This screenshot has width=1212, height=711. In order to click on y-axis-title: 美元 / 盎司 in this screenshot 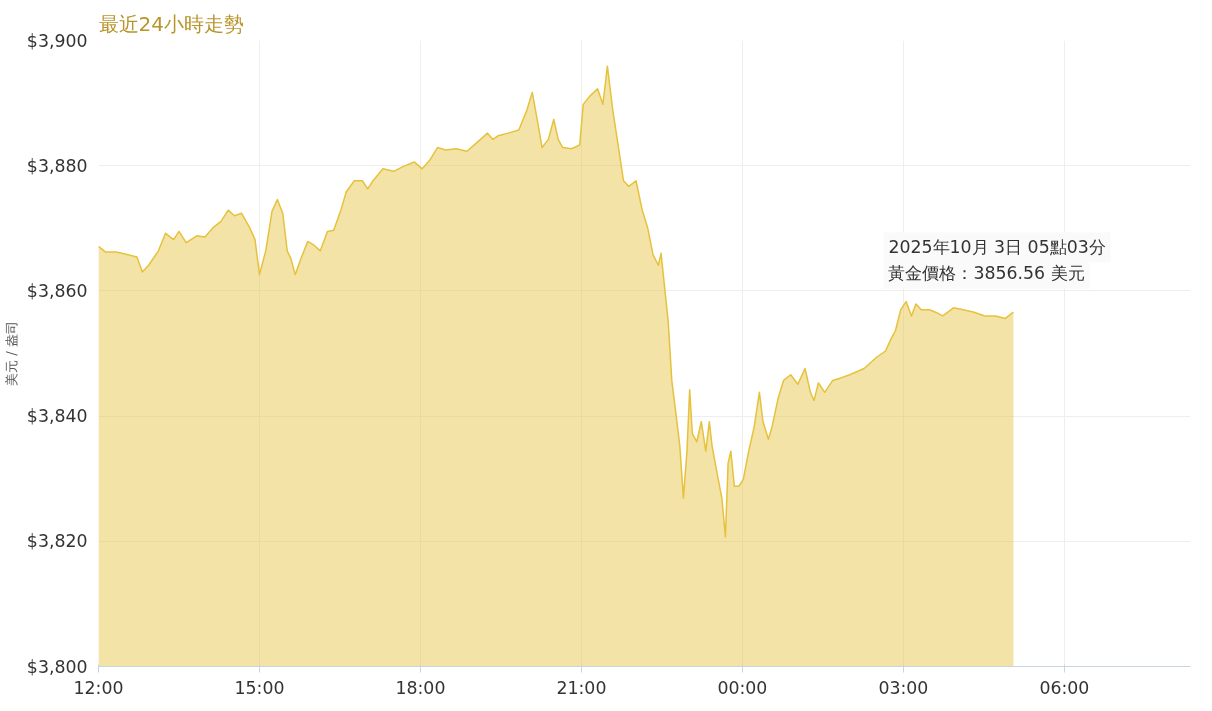, I will do `click(11, 353)`.